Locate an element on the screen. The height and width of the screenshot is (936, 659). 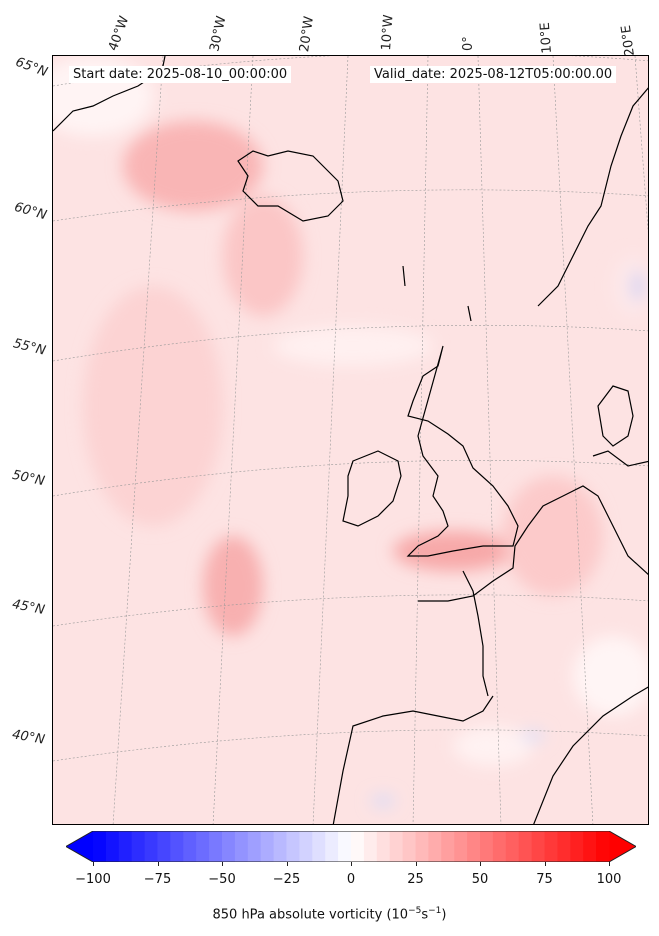
colorbar-tick-label: −100 is located at coordinates (93, 879).